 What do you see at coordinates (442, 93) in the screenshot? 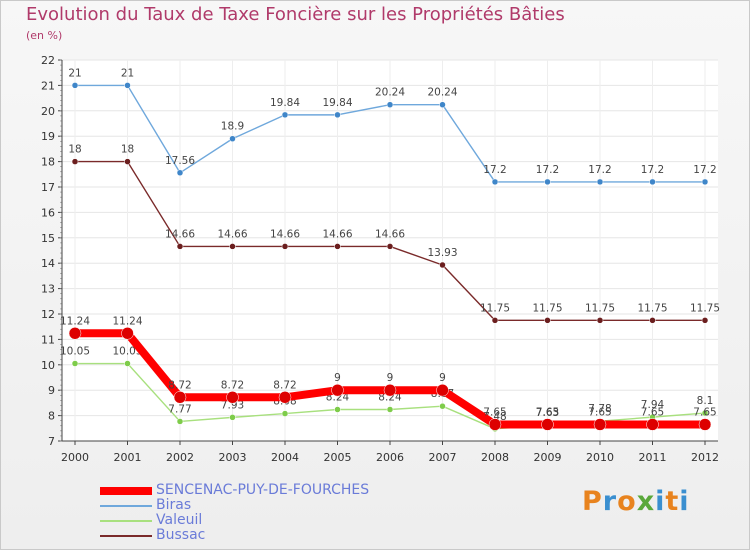
I see `data-label-biras: 20.24` at bounding box center [442, 93].